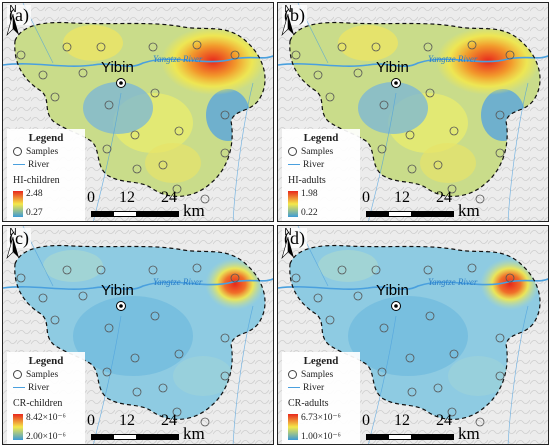 This screenshot has width=550, height=446. Describe the element at coordinates (46, 418) in the screenshot. I see `legend-max-value: 8.42×10⁻⁶` at that location.